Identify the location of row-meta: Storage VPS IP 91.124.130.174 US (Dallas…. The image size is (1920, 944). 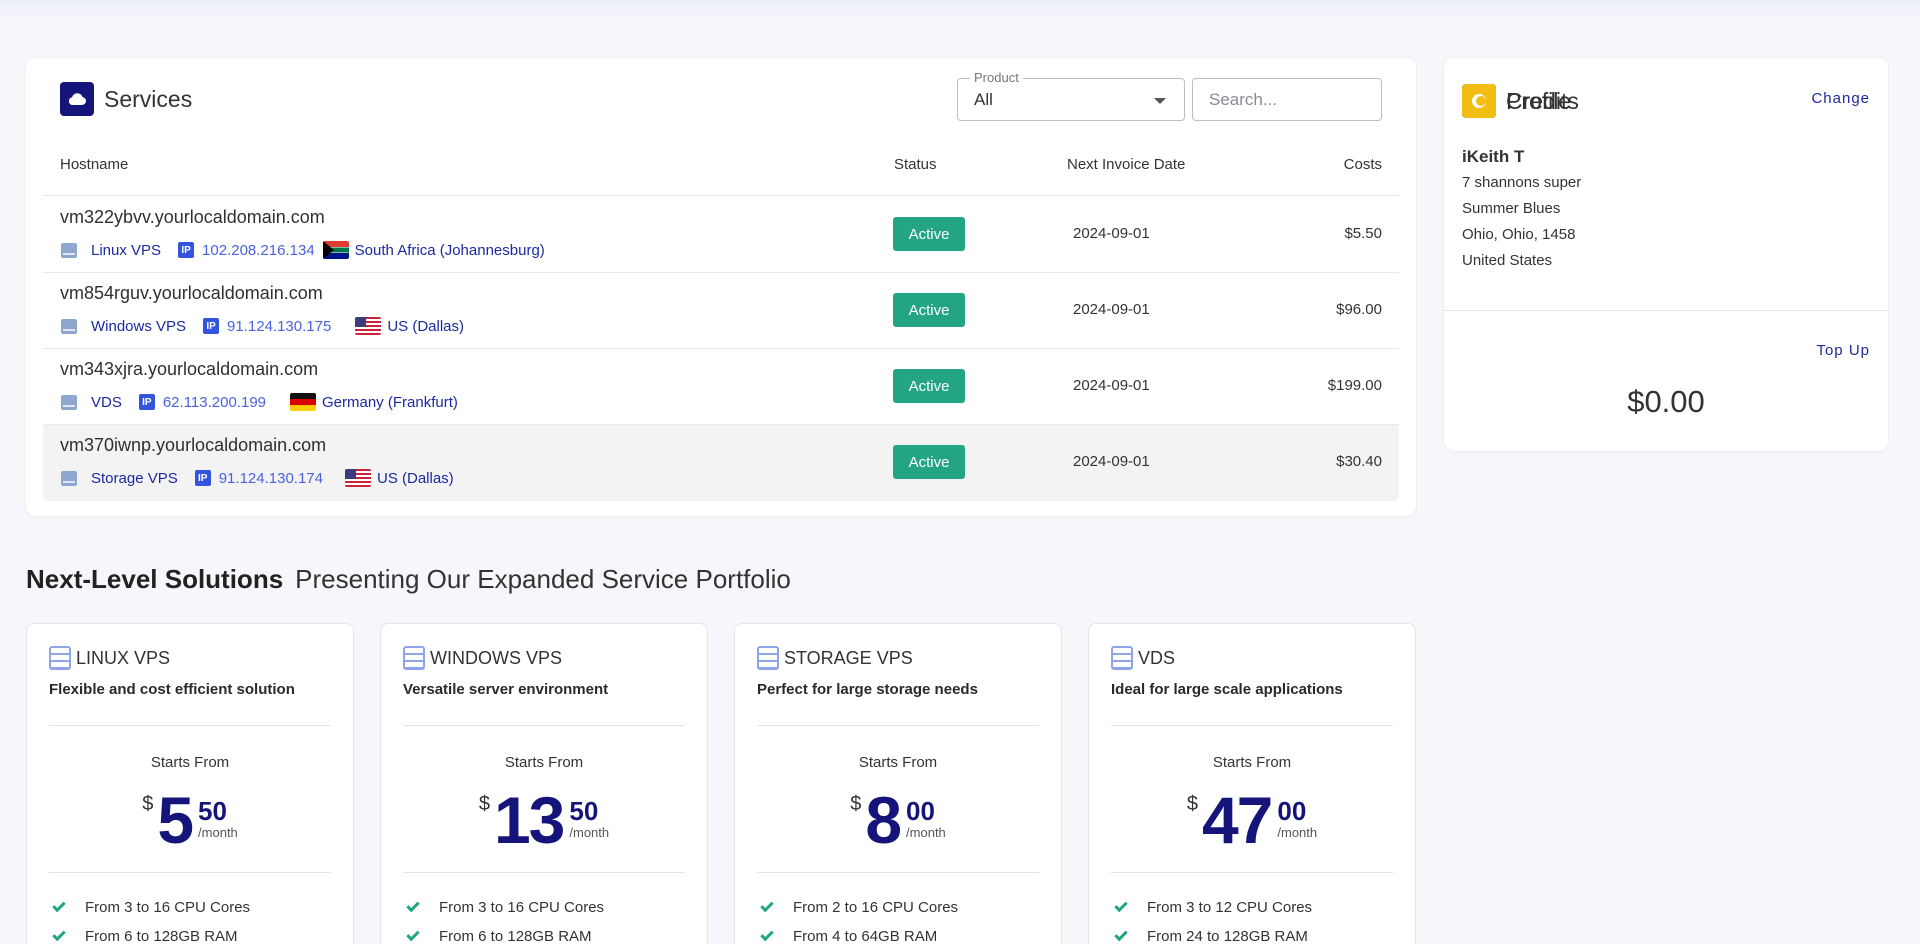
(257, 478).